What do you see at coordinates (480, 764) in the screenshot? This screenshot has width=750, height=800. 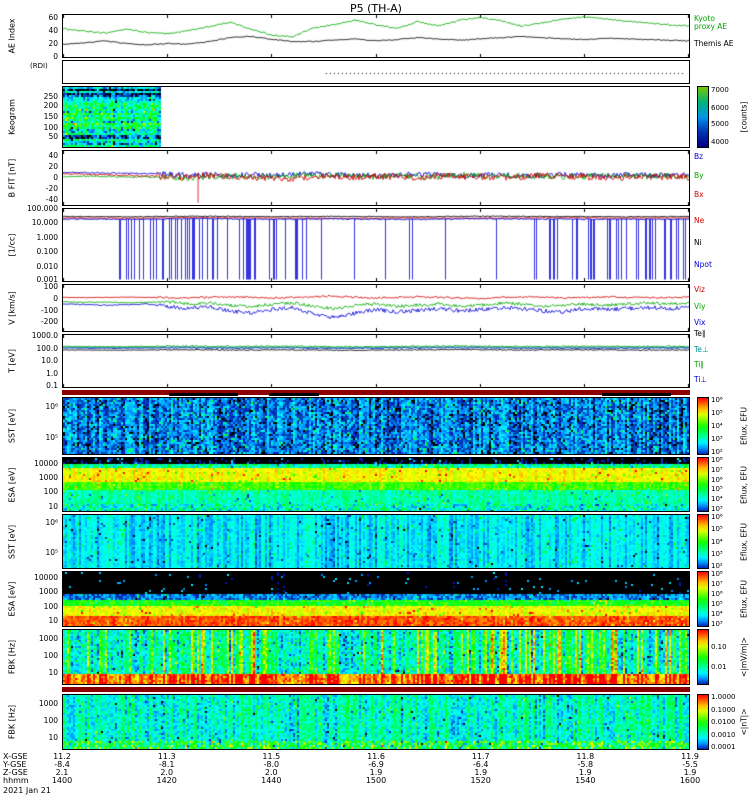 I see `y_gse-value: -6.4` at bounding box center [480, 764].